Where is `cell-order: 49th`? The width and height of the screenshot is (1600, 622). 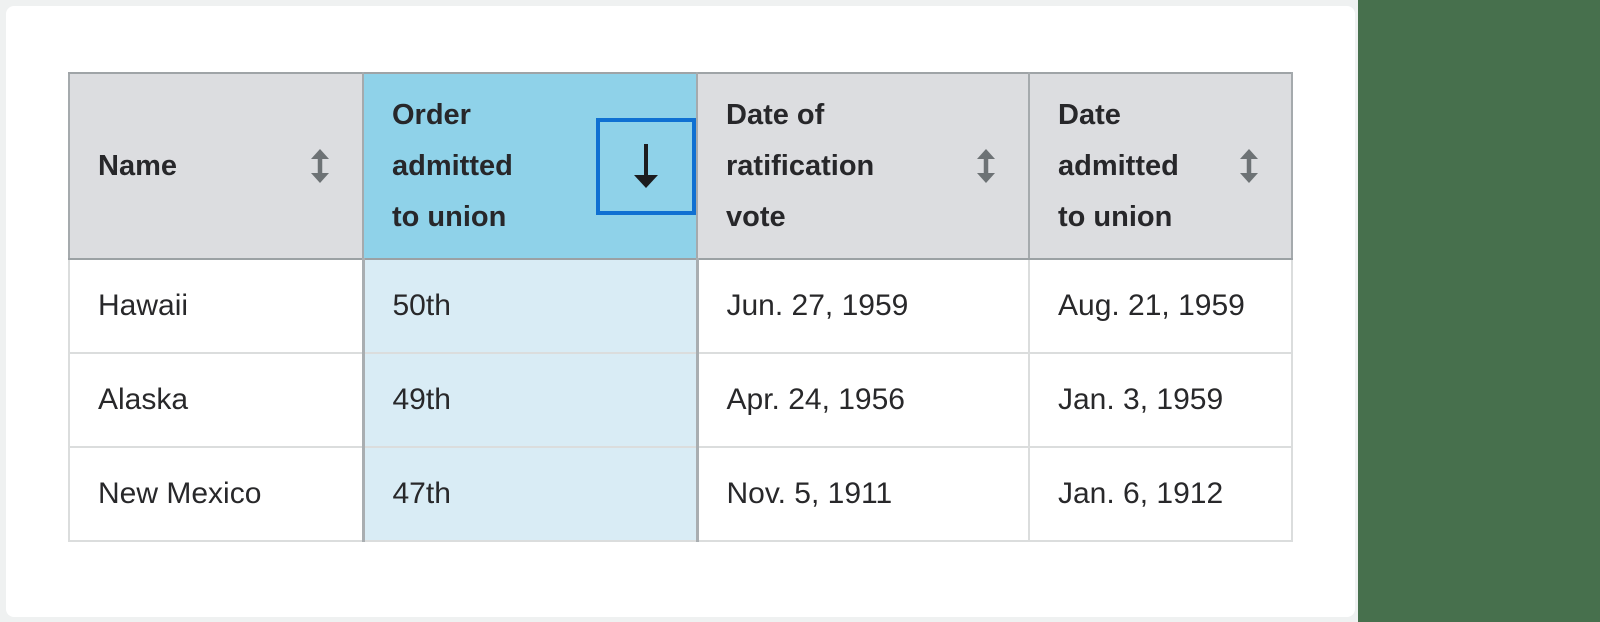
cell-order: 49th is located at coordinates (530, 400).